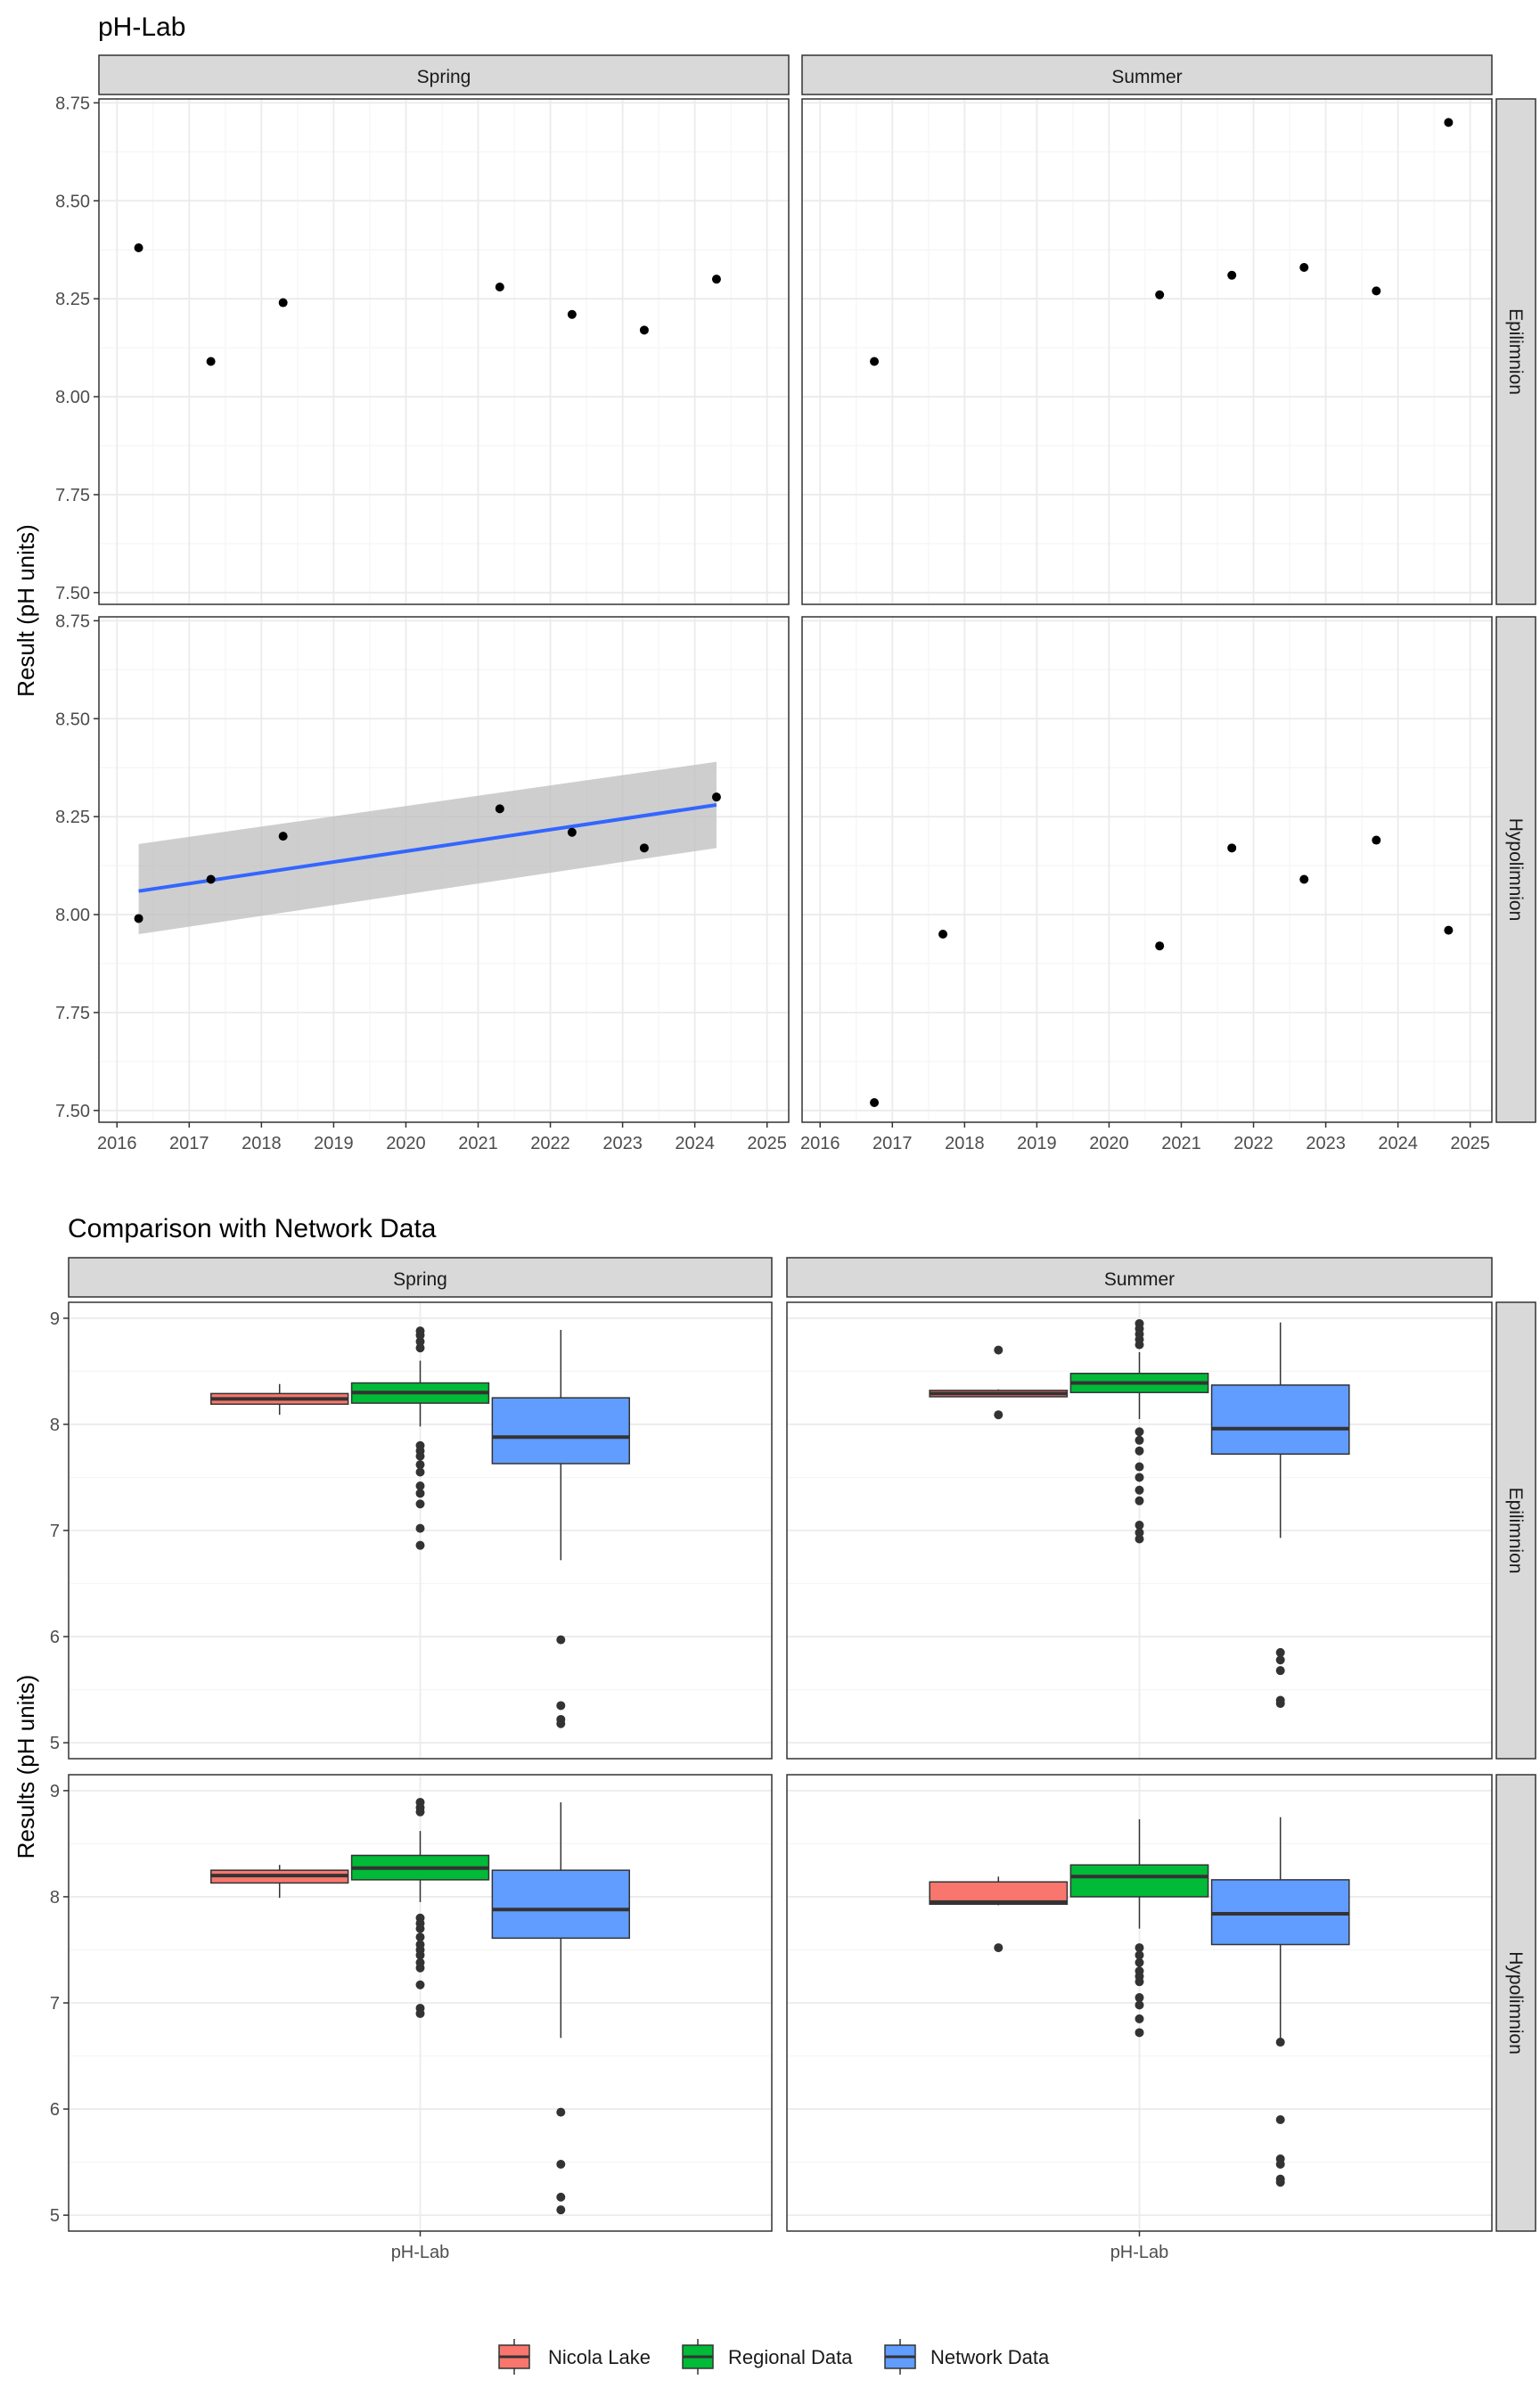 This screenshot has width=1540, height=2396. Describe the element at coordinates (55, 1531) in the screenshot. I see `y-tick-label: 7` at that location.